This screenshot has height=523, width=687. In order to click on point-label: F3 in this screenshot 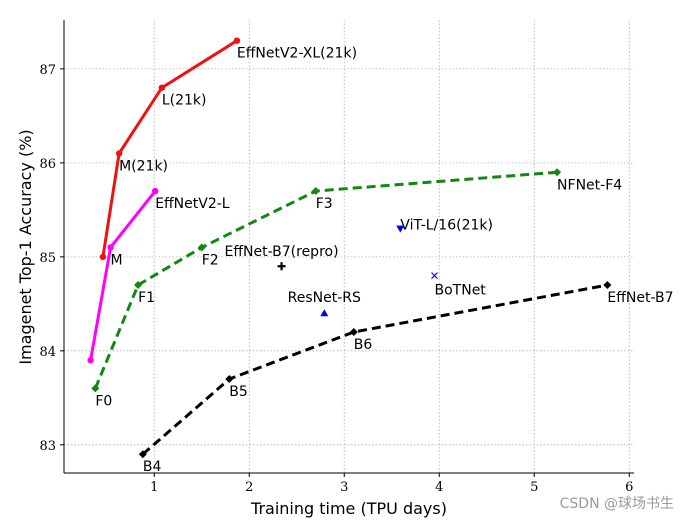, I will do `click(324, 204)`.